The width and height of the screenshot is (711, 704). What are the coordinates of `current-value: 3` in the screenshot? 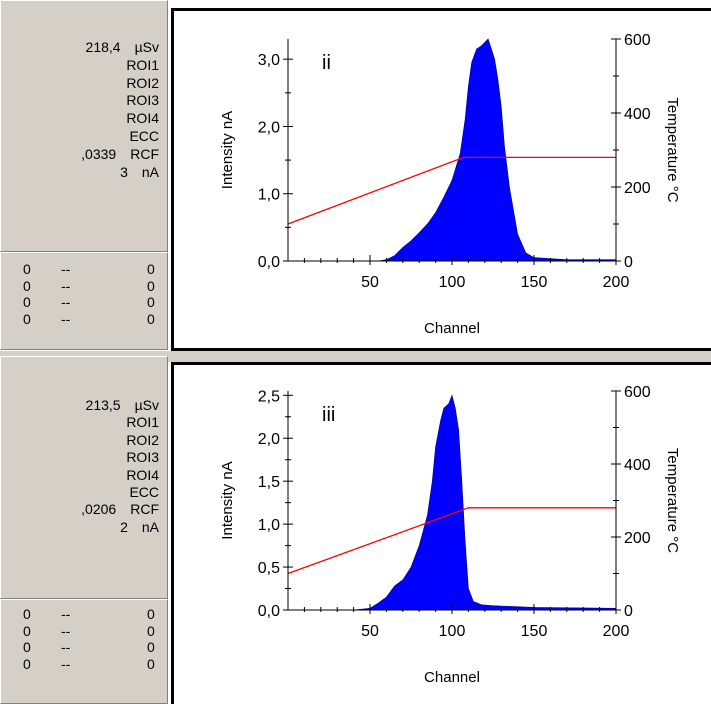 It's located at (124, 171).